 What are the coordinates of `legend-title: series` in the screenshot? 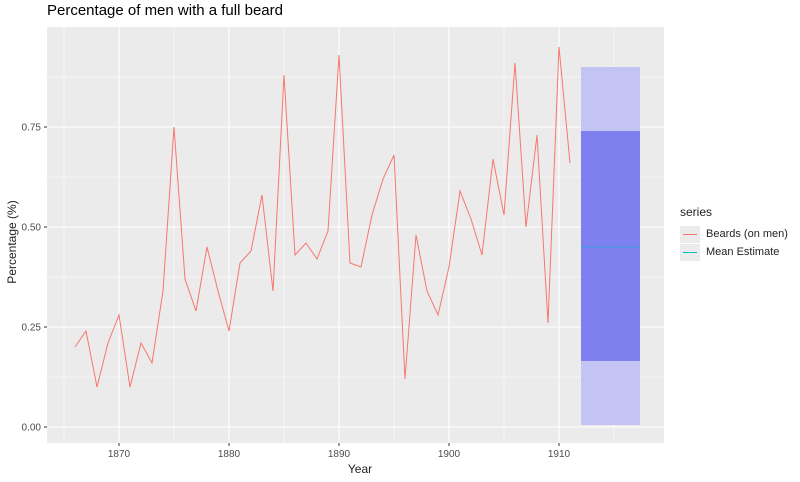 It's located at (696, 212).